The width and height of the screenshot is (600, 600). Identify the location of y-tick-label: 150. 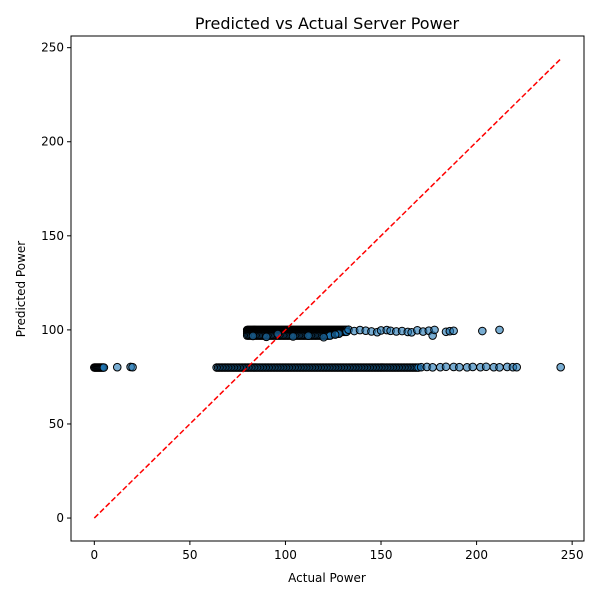
(52, 236).